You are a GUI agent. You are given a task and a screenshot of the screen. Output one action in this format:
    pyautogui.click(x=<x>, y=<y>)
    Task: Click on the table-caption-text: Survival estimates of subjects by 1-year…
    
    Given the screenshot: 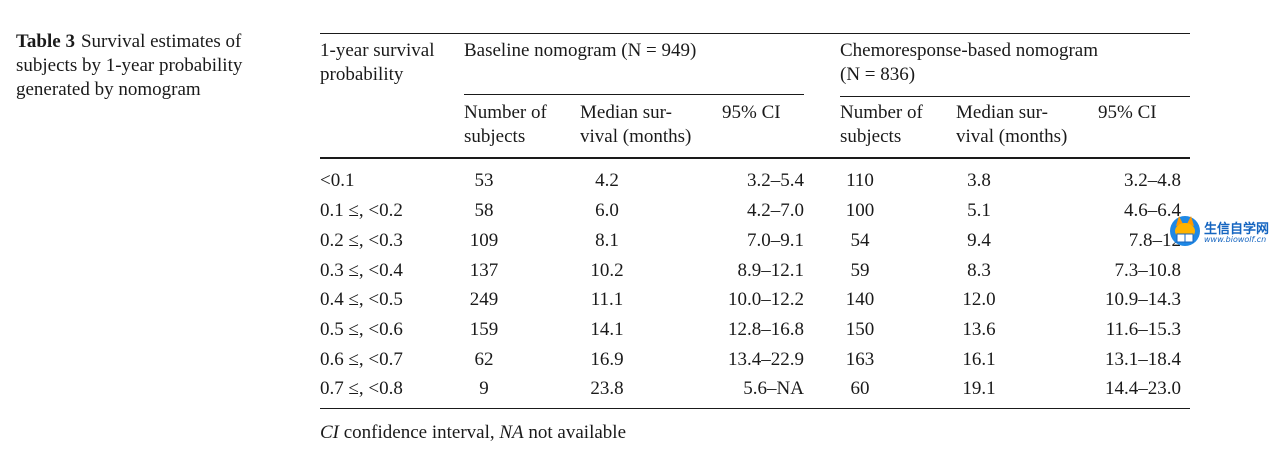 What is the action you would take?
    pyautogui.click(x=129, y=65)
    